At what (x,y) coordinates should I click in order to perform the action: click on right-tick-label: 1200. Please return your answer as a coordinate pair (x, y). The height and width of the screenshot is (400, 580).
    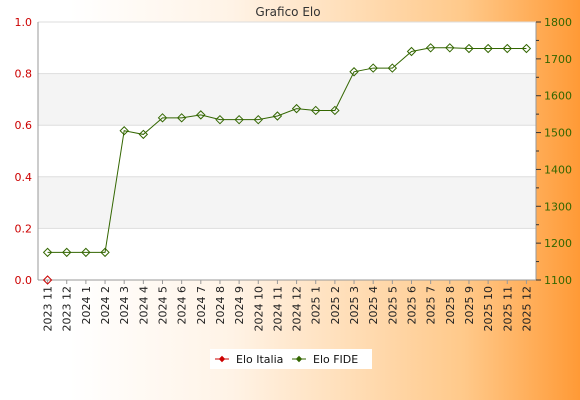
    Looking at the image, I should click on (558, 243).